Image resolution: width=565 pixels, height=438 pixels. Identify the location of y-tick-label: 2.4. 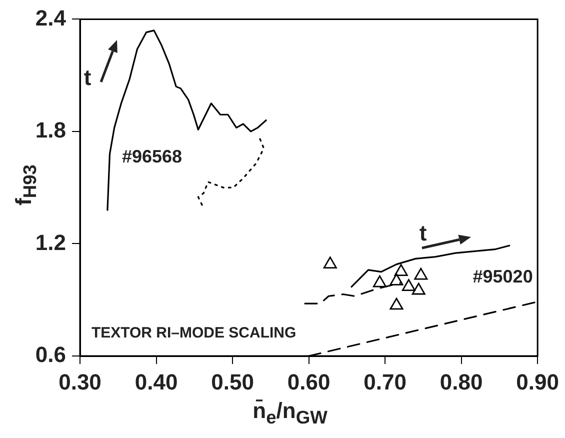
(51, 17).